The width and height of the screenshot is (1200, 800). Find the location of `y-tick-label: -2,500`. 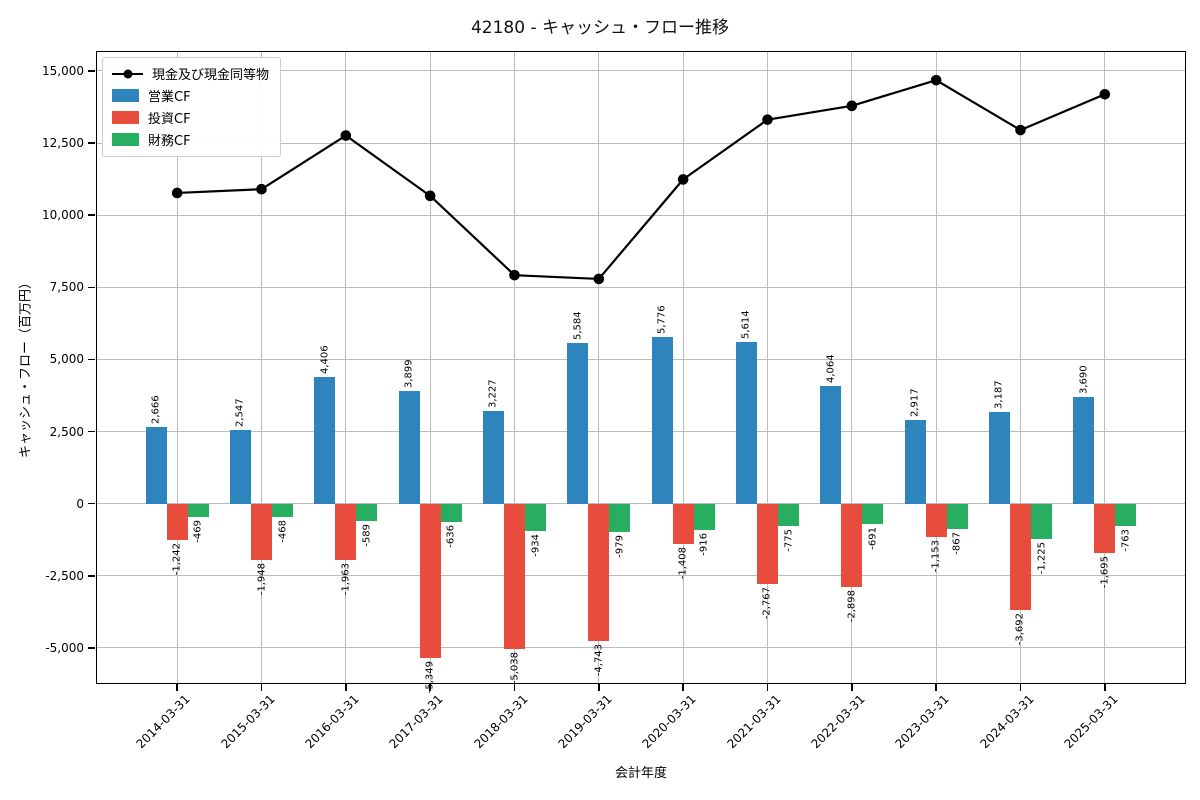

y-tick-label: -2,500 is located at coordinates (64, 575).